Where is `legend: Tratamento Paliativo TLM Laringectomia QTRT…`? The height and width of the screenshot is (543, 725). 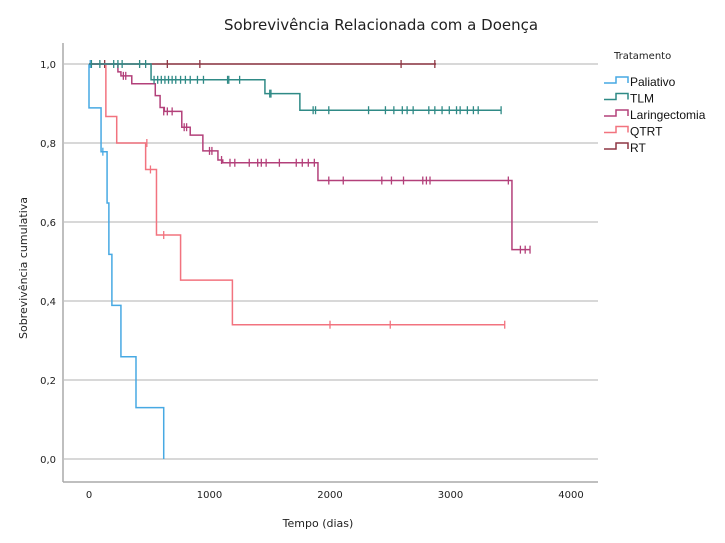 legend: Tratamento Paliativo TLM Laringectomia QTRT… is located at coordinates (655, 103).